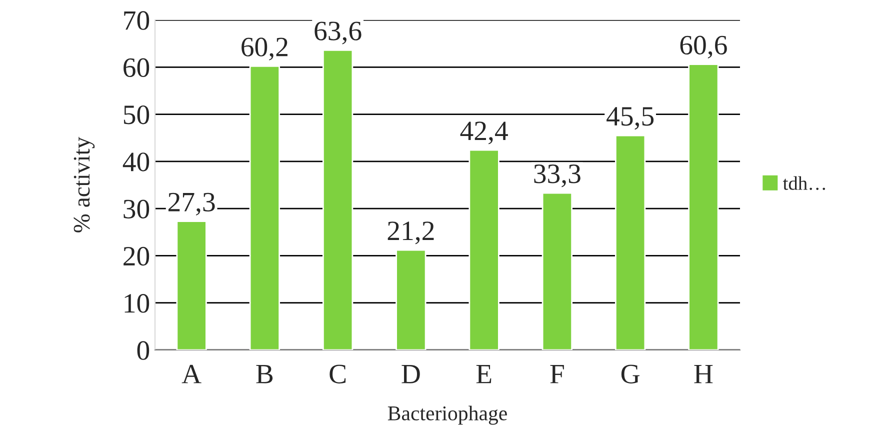 This screenshot has height=445, width=884. Describe the element at coordinates (143, 350) in the screenshot. I see `y-tick-label: 0` at that location.